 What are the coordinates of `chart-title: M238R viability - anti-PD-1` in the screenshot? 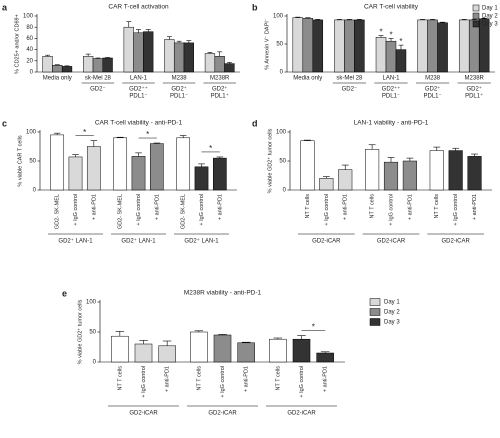 It's located at (223, 293).